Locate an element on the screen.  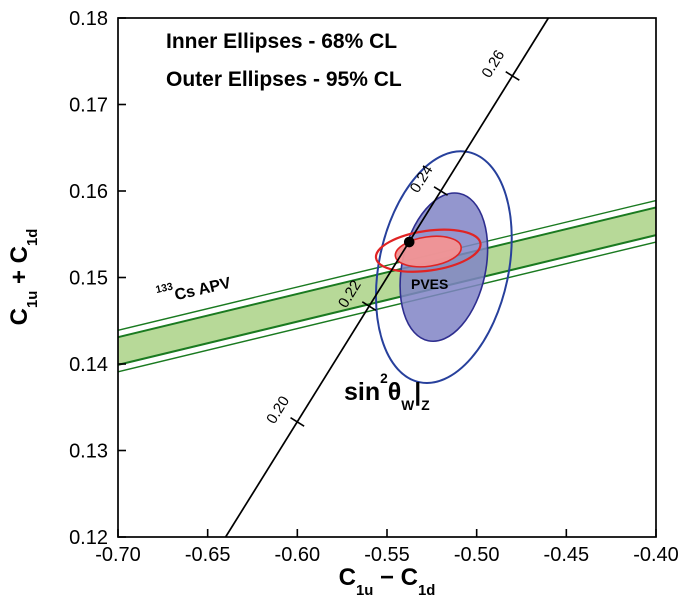
y-tick-label: 0.13 is located at coordinates (88, 452).